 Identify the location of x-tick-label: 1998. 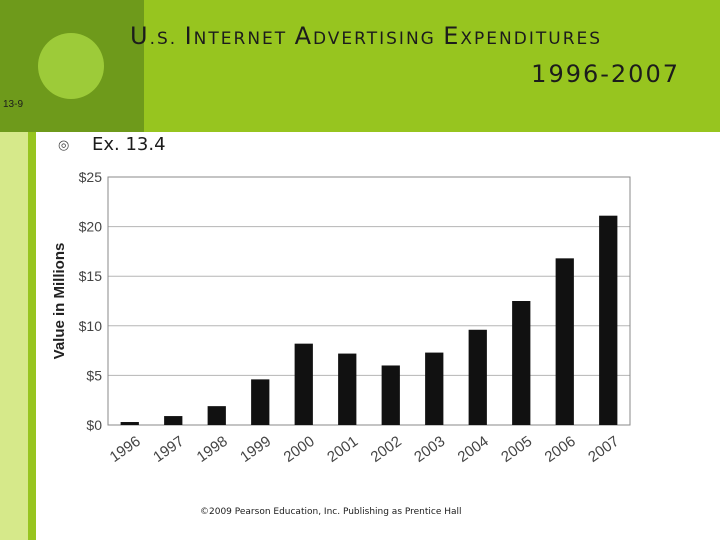
(212, 449).